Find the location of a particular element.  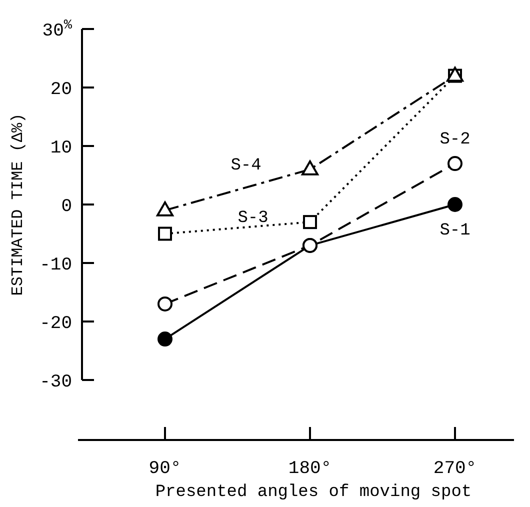

x-tick-label: 180° is located at coordinates (310, 469).